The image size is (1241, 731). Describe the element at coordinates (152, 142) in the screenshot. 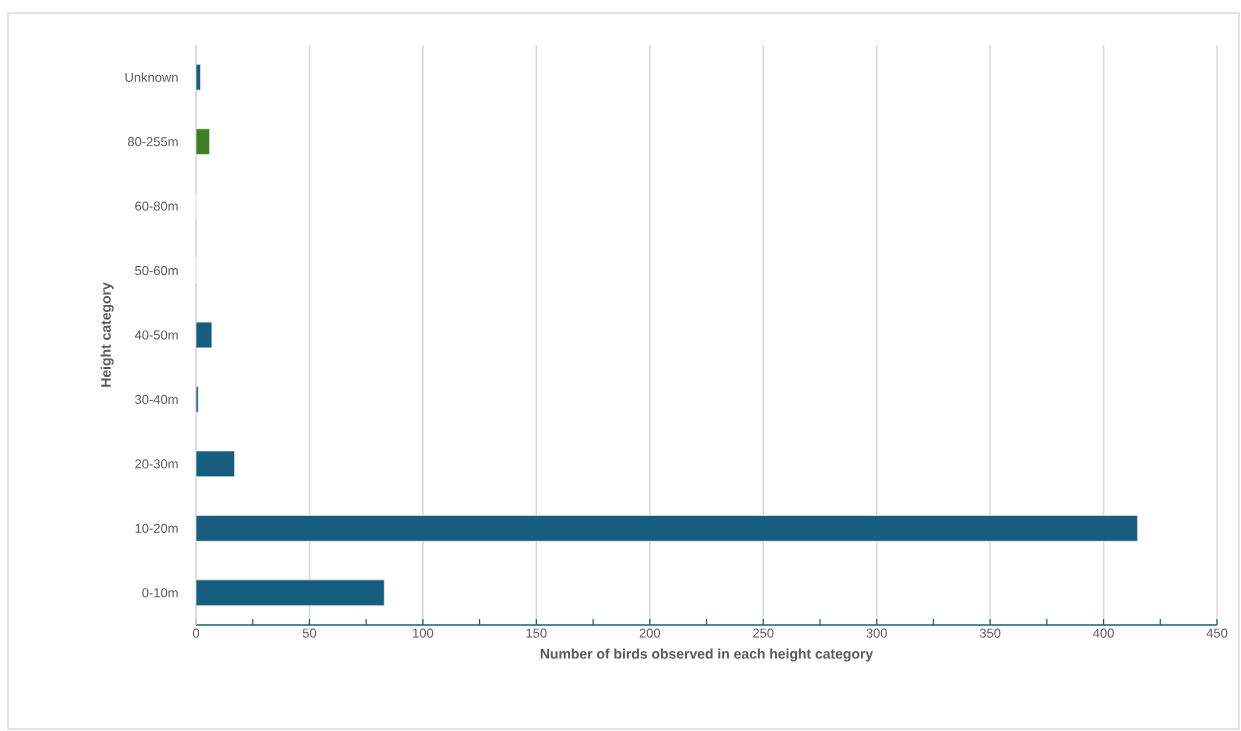

I see `y-tick-label: 80-255m` at that location.